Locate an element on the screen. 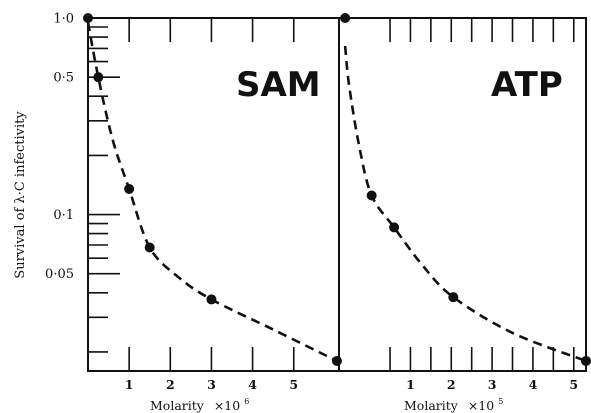 Image resolution: width=591 pixels, height=413 pixels. panel-label-atp: ATP is located at coordinates (527, 85).